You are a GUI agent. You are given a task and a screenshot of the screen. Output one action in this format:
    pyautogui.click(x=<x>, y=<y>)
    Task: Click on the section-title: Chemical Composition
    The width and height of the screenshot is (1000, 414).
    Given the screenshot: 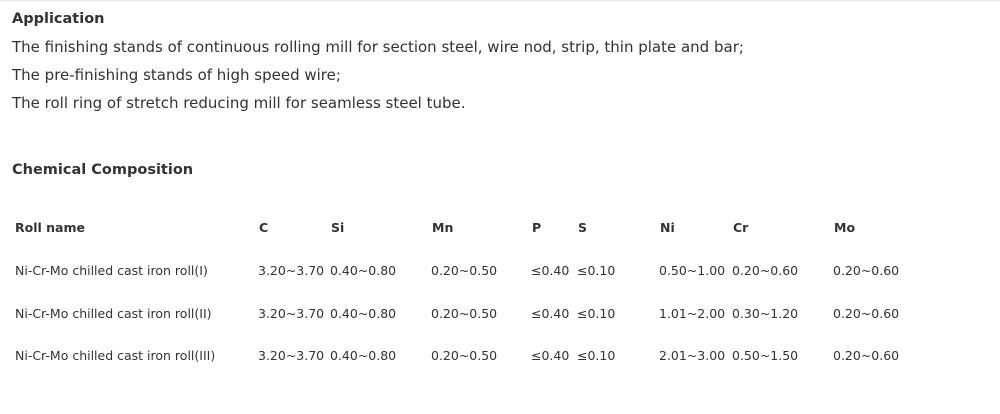 What is the action you would take?
    pyautogui.click(x=103, y=170)
    